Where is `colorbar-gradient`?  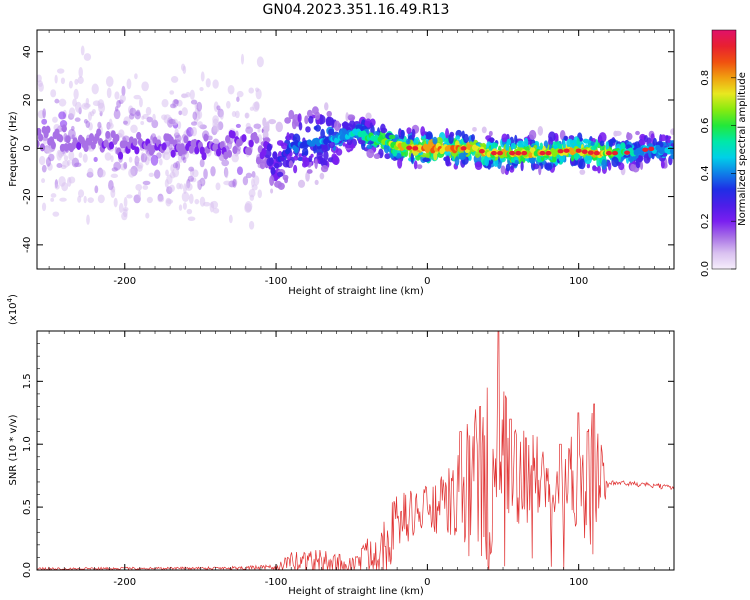 colorbar-gradient is located at coordinates (724, 149).